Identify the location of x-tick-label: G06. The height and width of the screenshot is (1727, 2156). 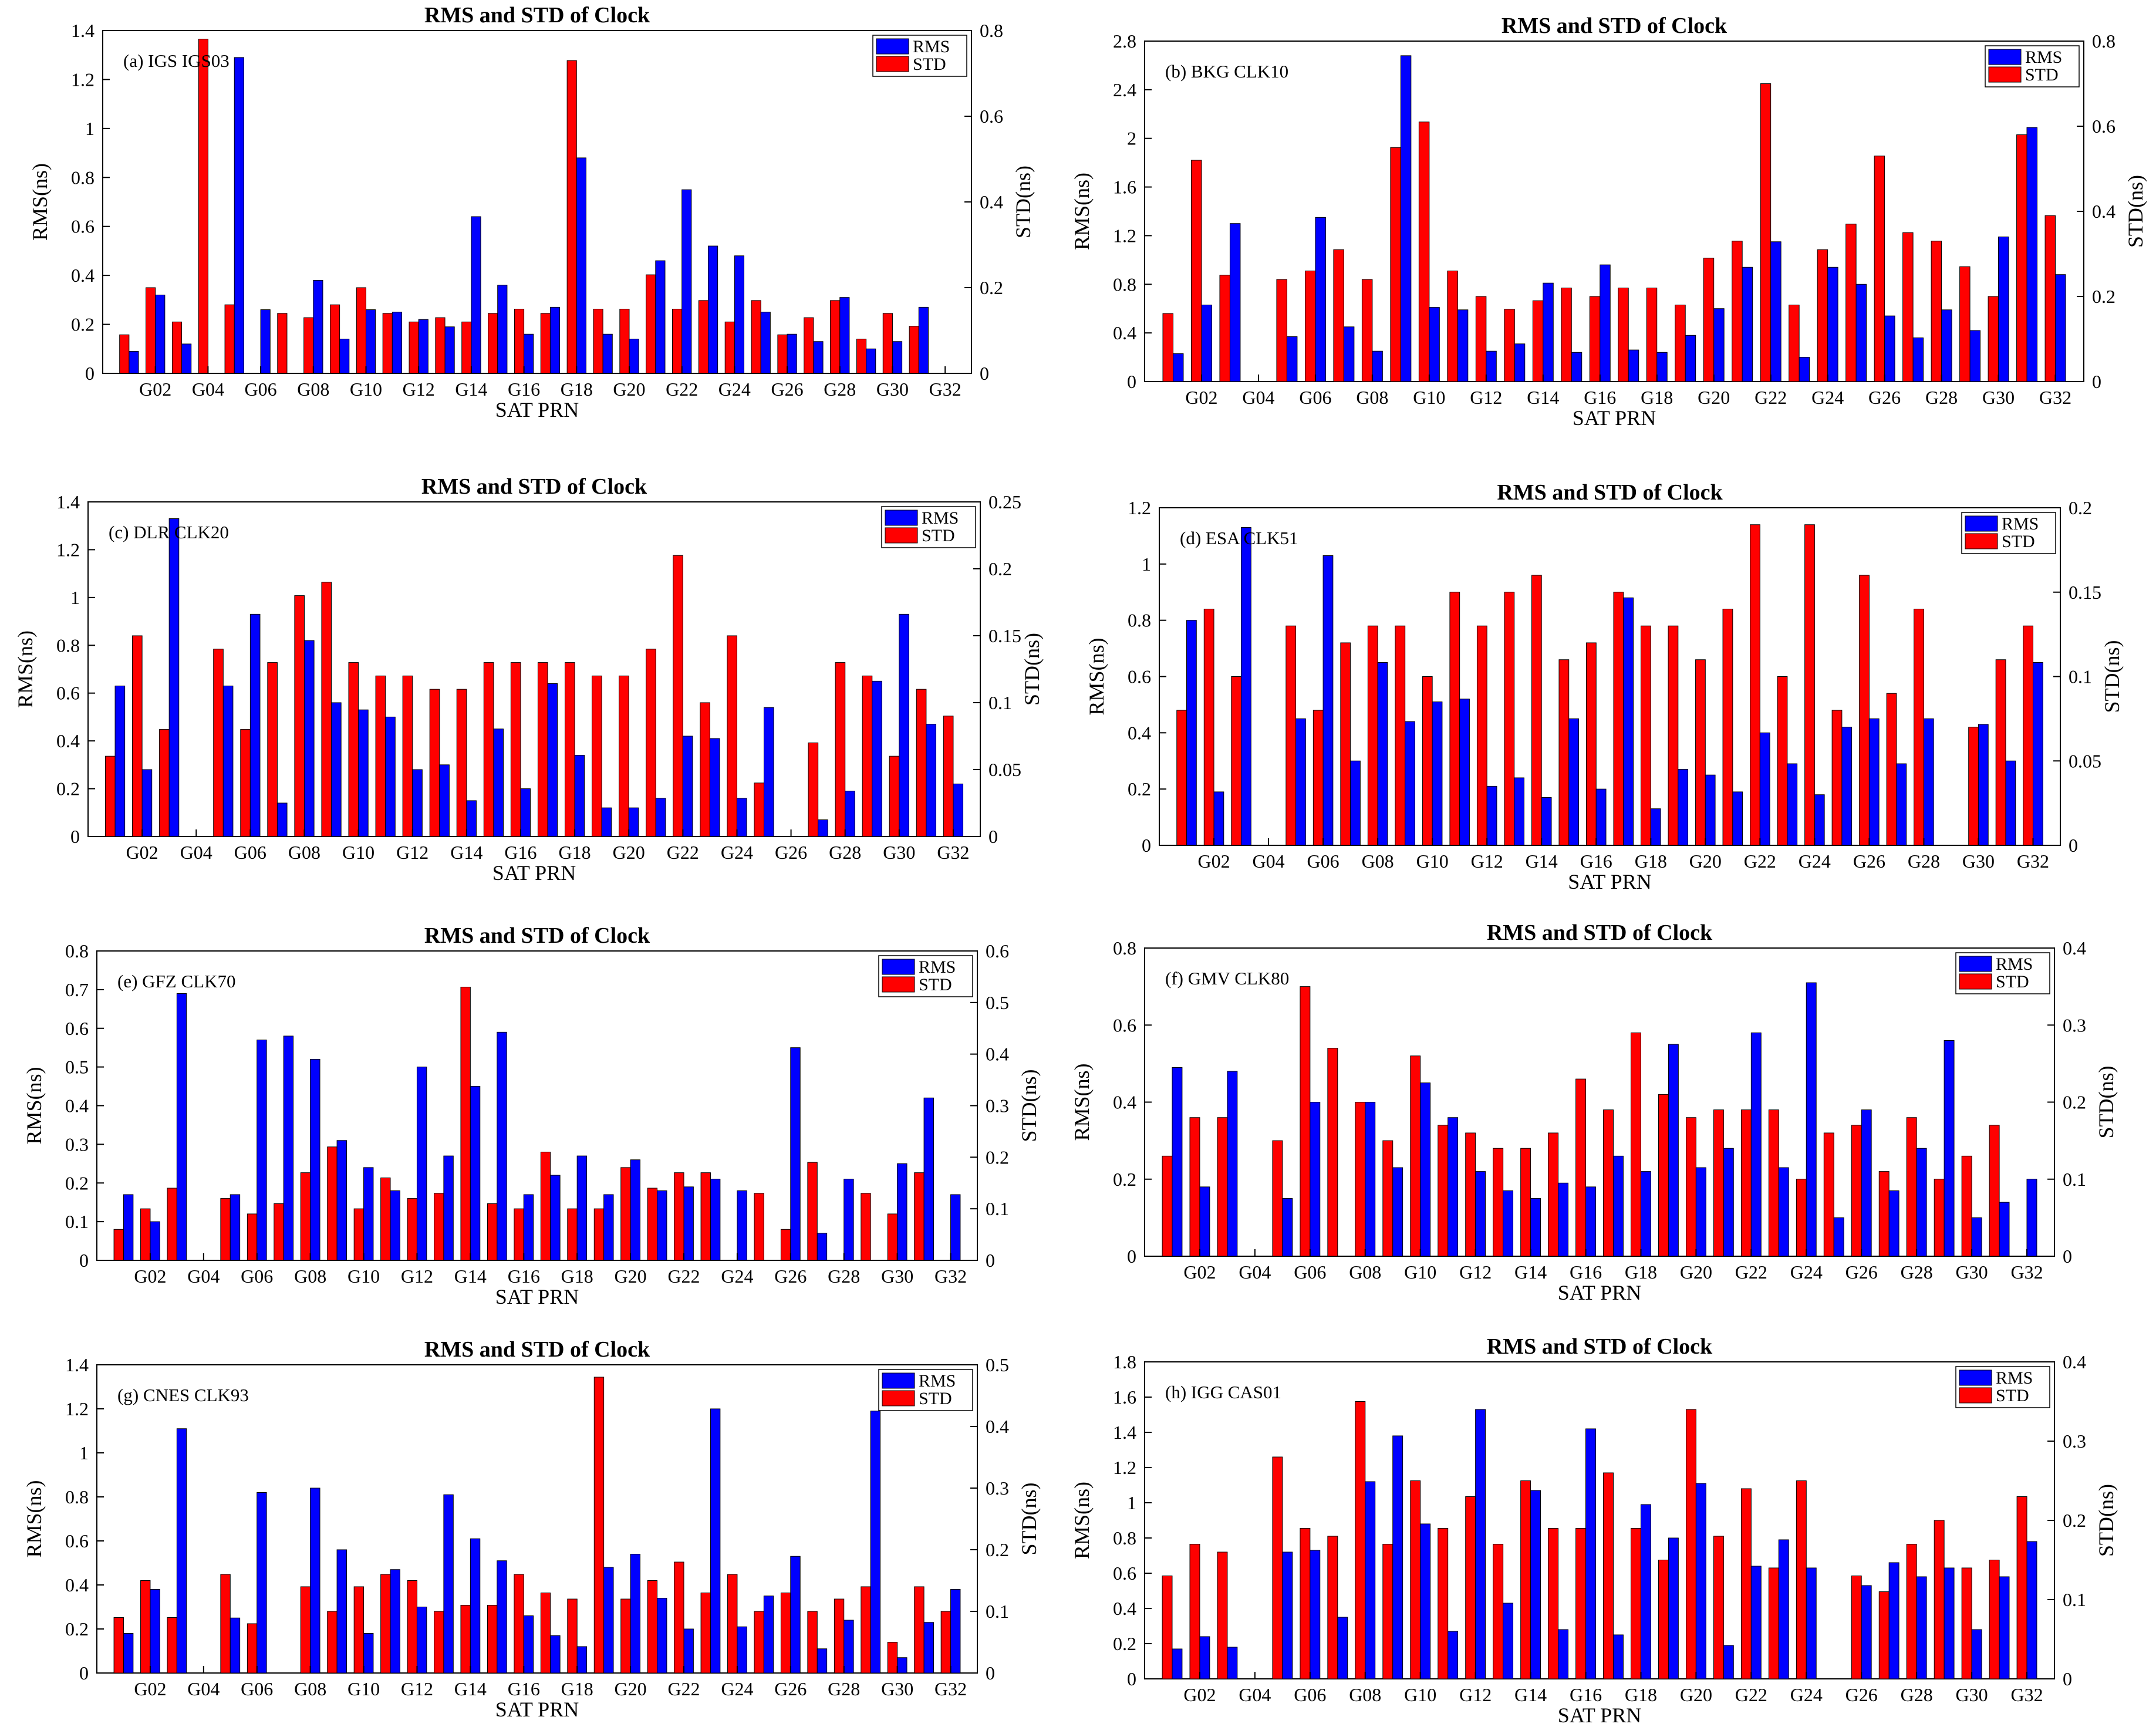
(1323, 861).